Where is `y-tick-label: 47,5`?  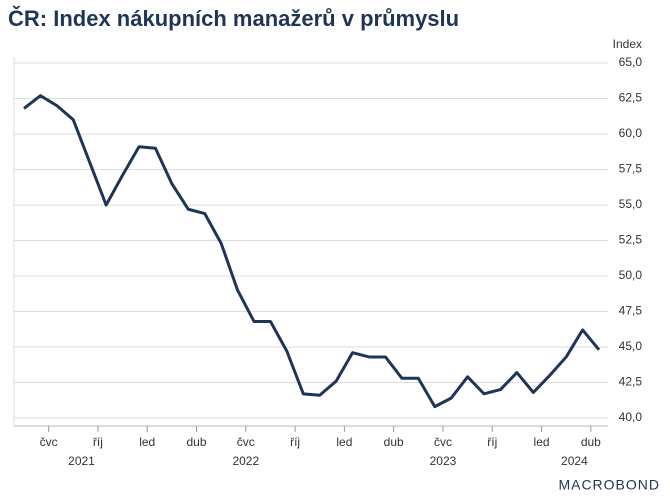 y-tick-label: 47,5 is located at coordinates (631, 311).